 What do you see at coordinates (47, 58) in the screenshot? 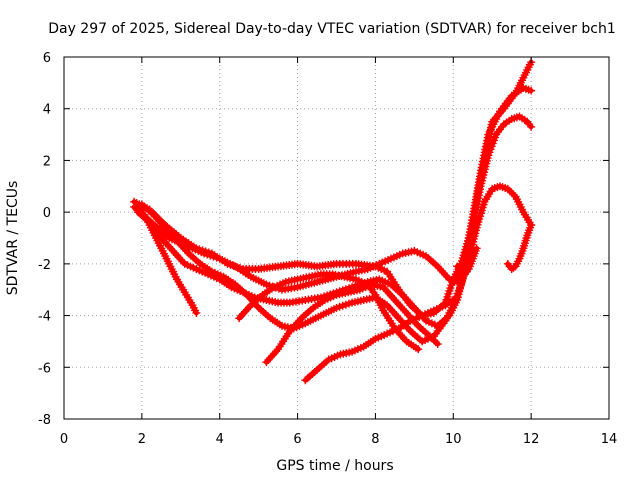
I see `y-tick-label: 6` at bounding box center [47, 58].